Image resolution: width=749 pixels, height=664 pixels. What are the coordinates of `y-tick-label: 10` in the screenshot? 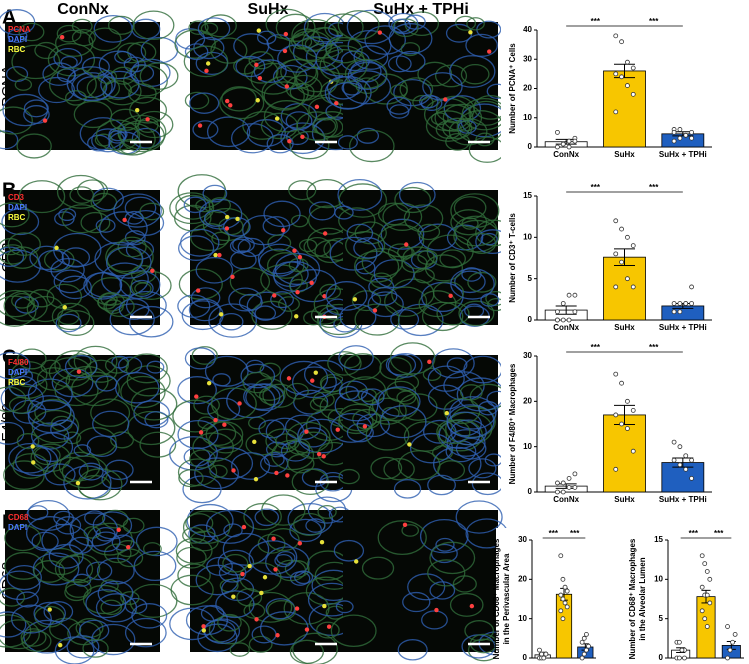 It's located at (527, 446).